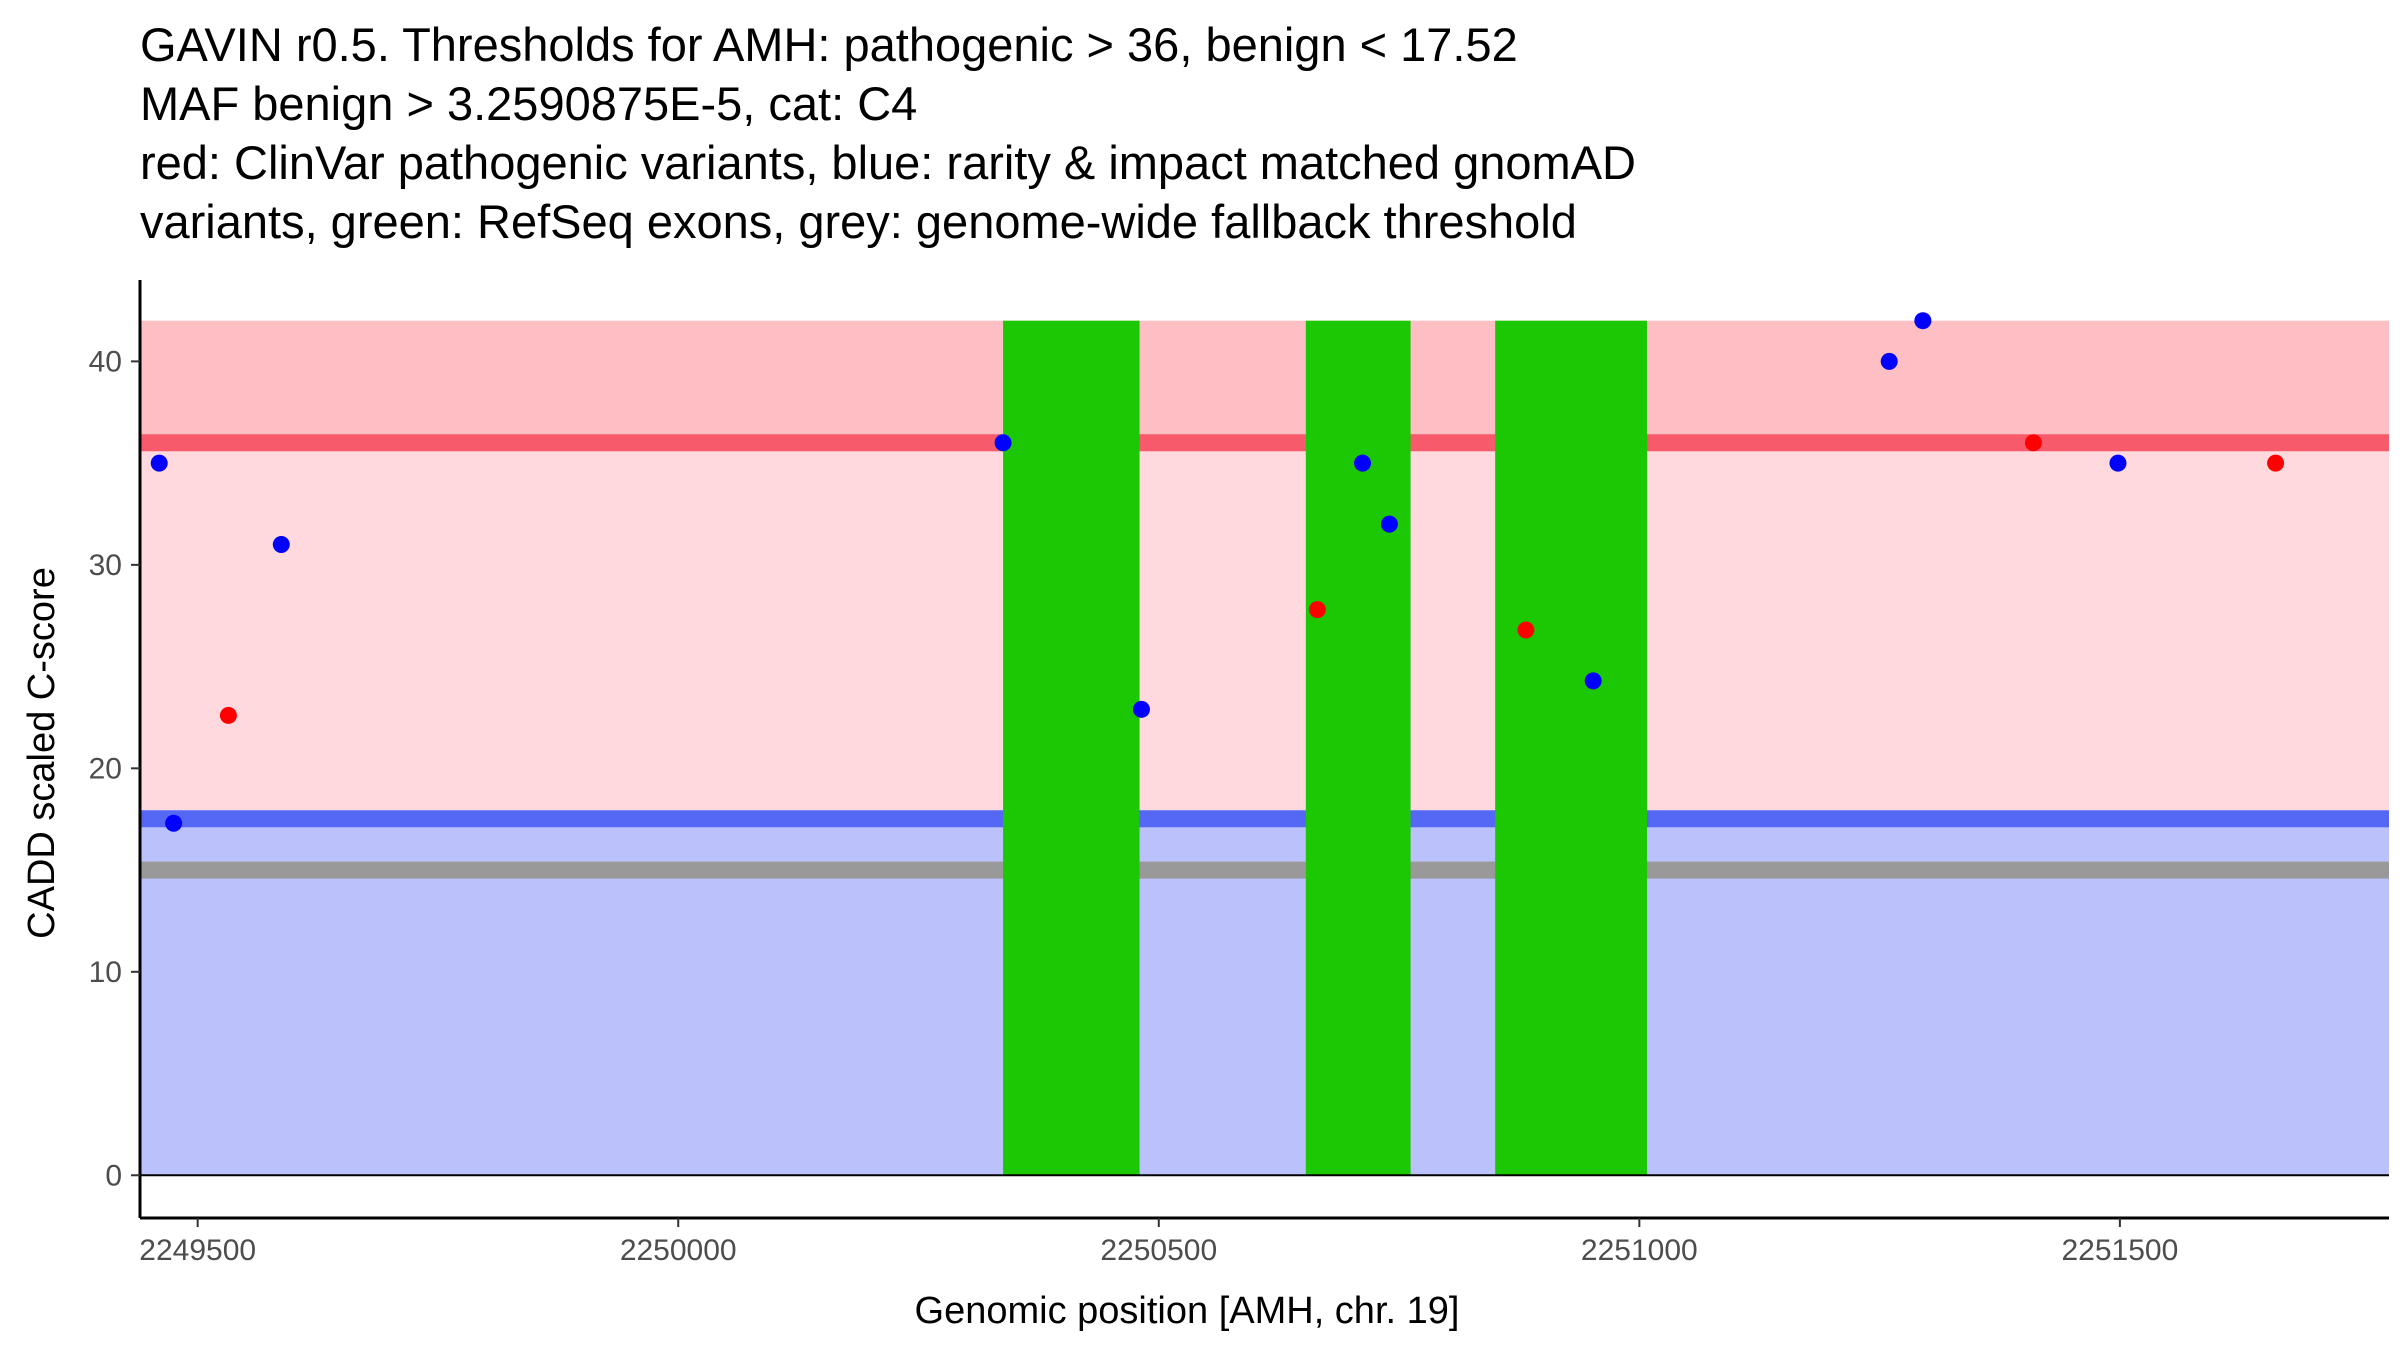 The width and height of the screenshot is (2400, 1350). I want to click on x-tick-label-2: 2250000, so click(678, 1250).